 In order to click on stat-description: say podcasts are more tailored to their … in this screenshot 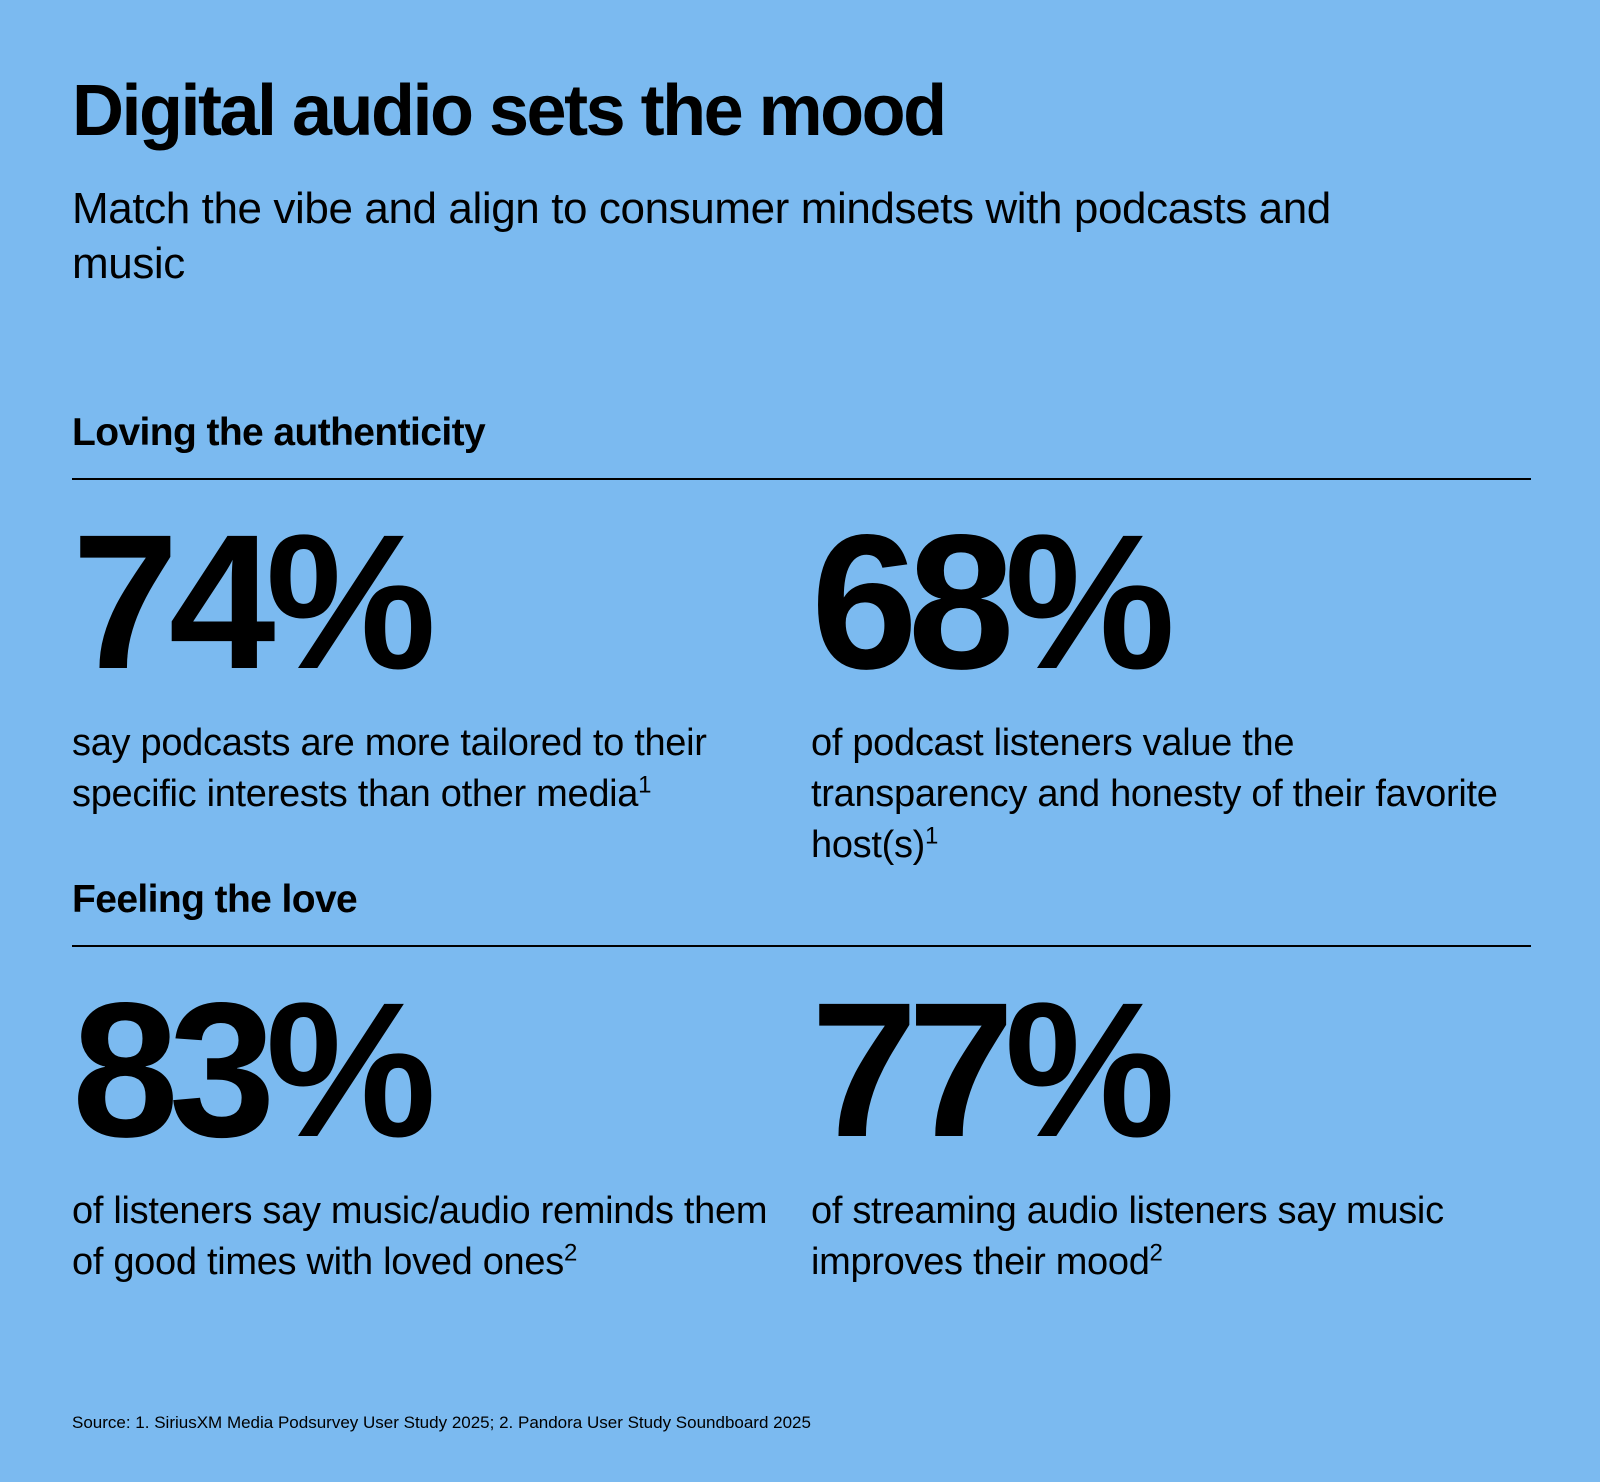, I will do `click(422, 769)`.